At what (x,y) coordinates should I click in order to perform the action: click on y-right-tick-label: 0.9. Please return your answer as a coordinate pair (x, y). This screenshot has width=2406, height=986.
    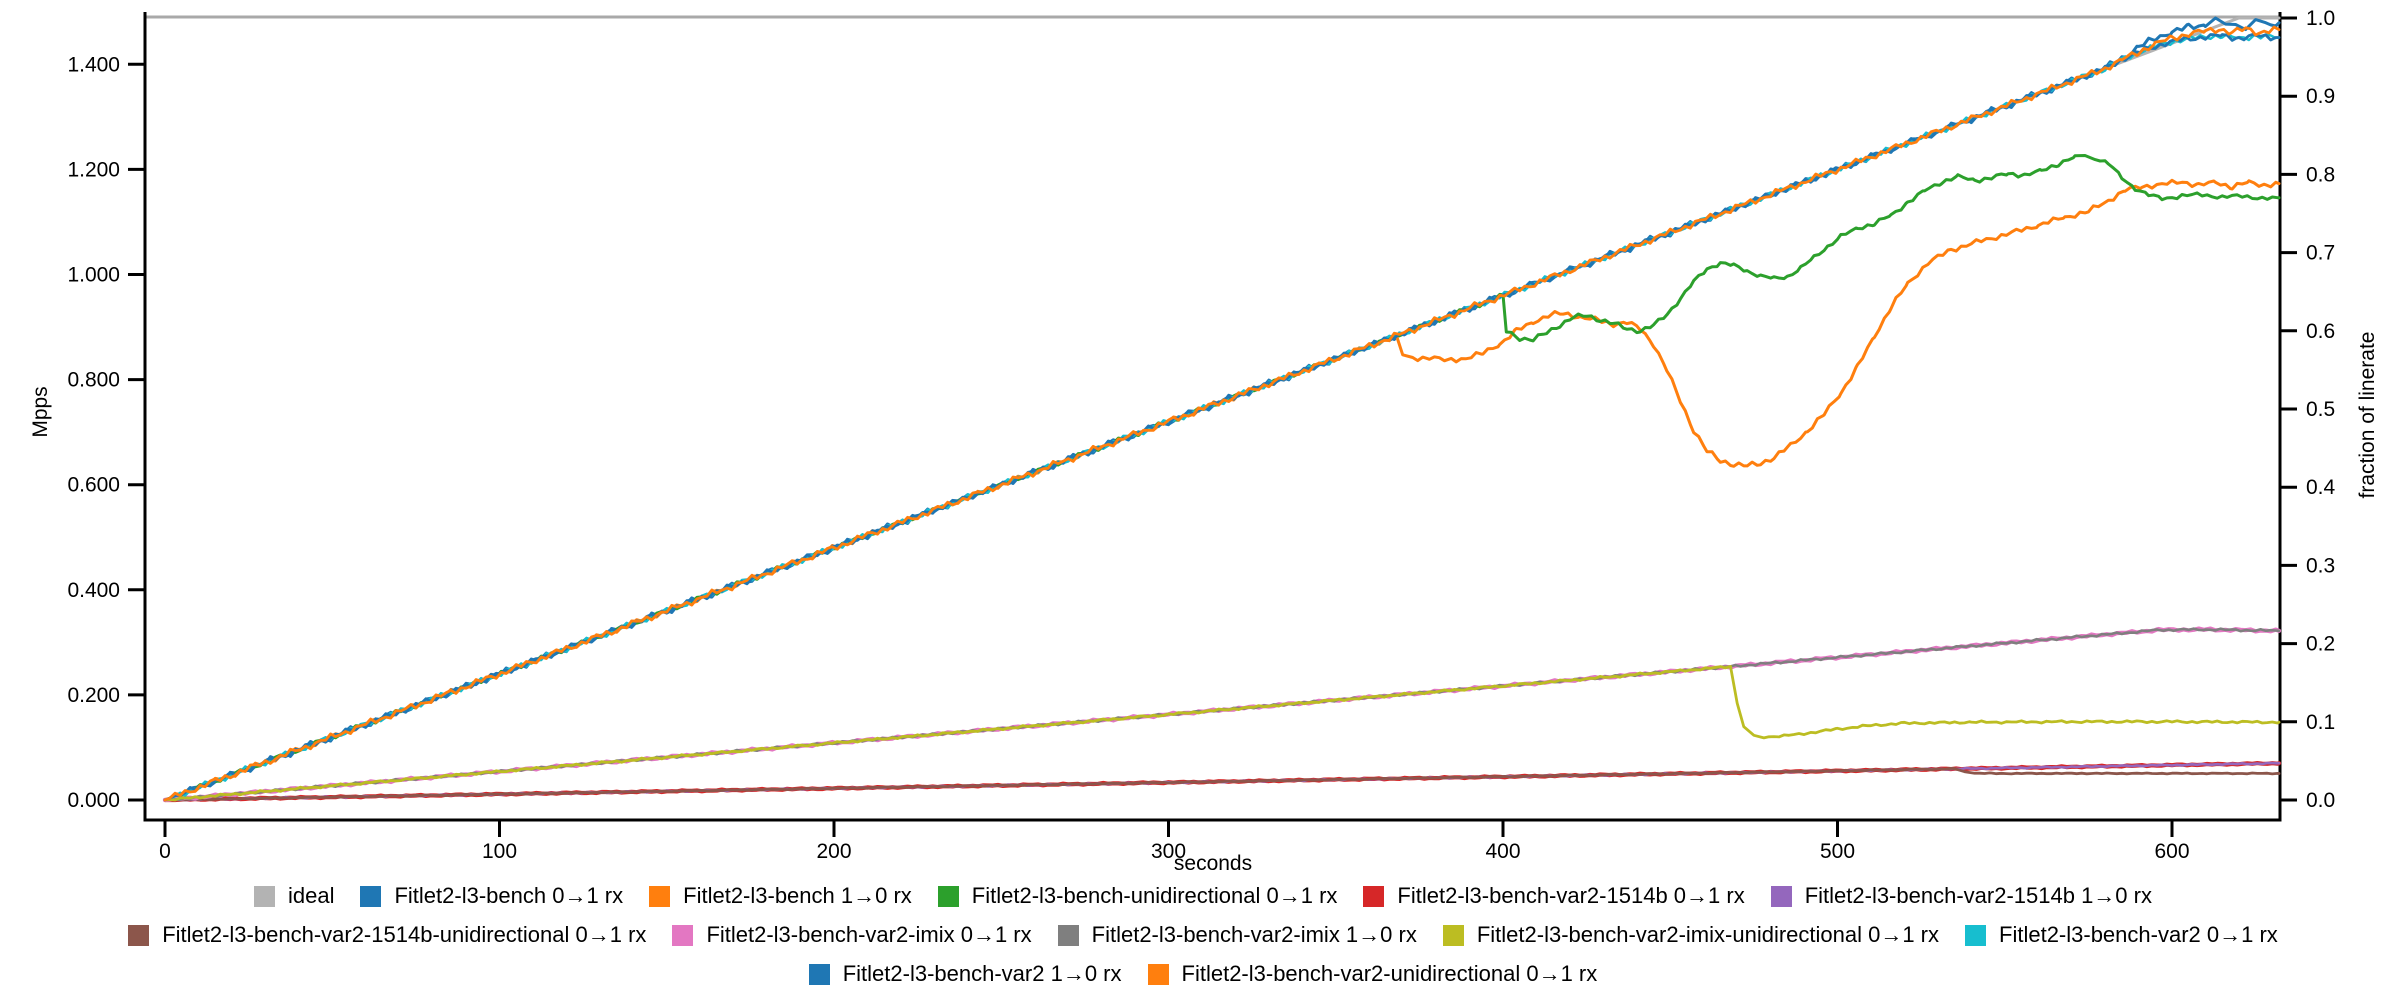
    Looking at the image, I should click on (2320, 96).